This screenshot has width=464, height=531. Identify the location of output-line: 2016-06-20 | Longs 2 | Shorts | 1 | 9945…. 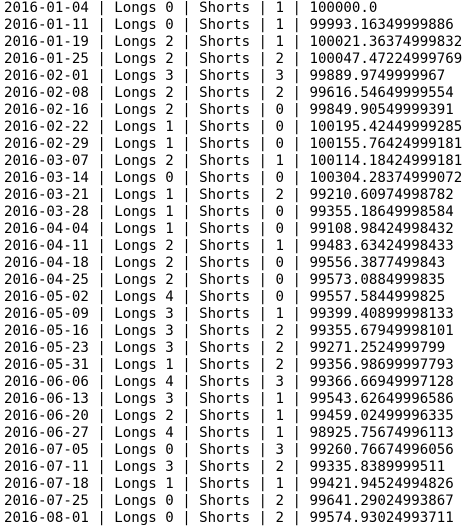
(229, 416).